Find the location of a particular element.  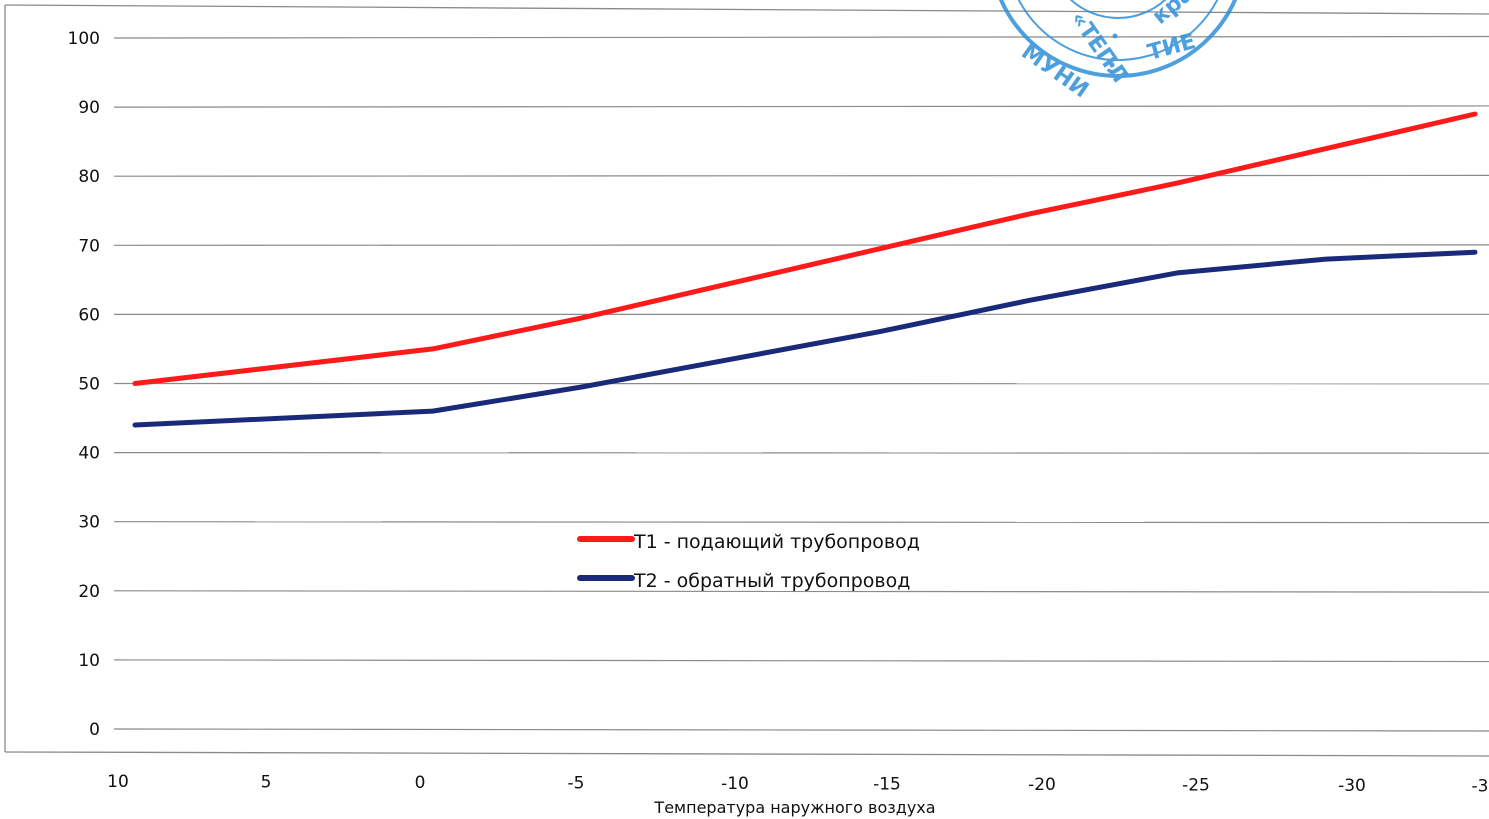

x-tick-label-7: -25 is located at coordinates (1196, 786).